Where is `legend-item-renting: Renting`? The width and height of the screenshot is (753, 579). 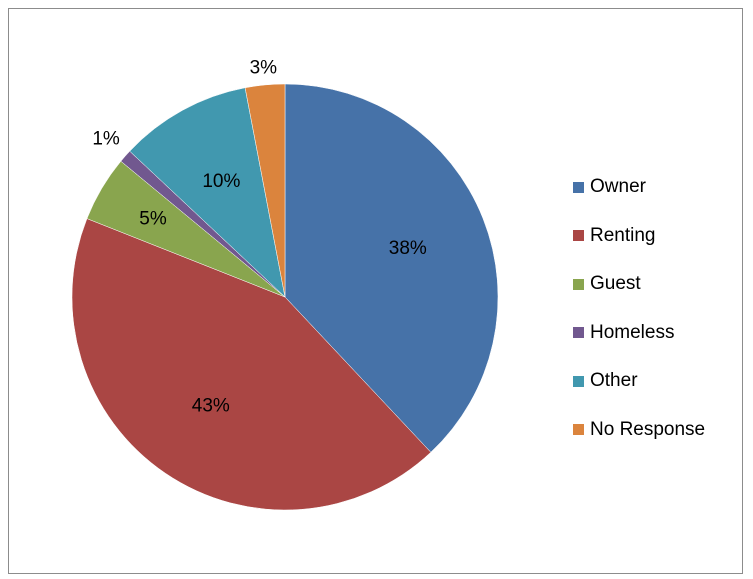
legend-item-renting: Renting is located at coordinates (639, 236).